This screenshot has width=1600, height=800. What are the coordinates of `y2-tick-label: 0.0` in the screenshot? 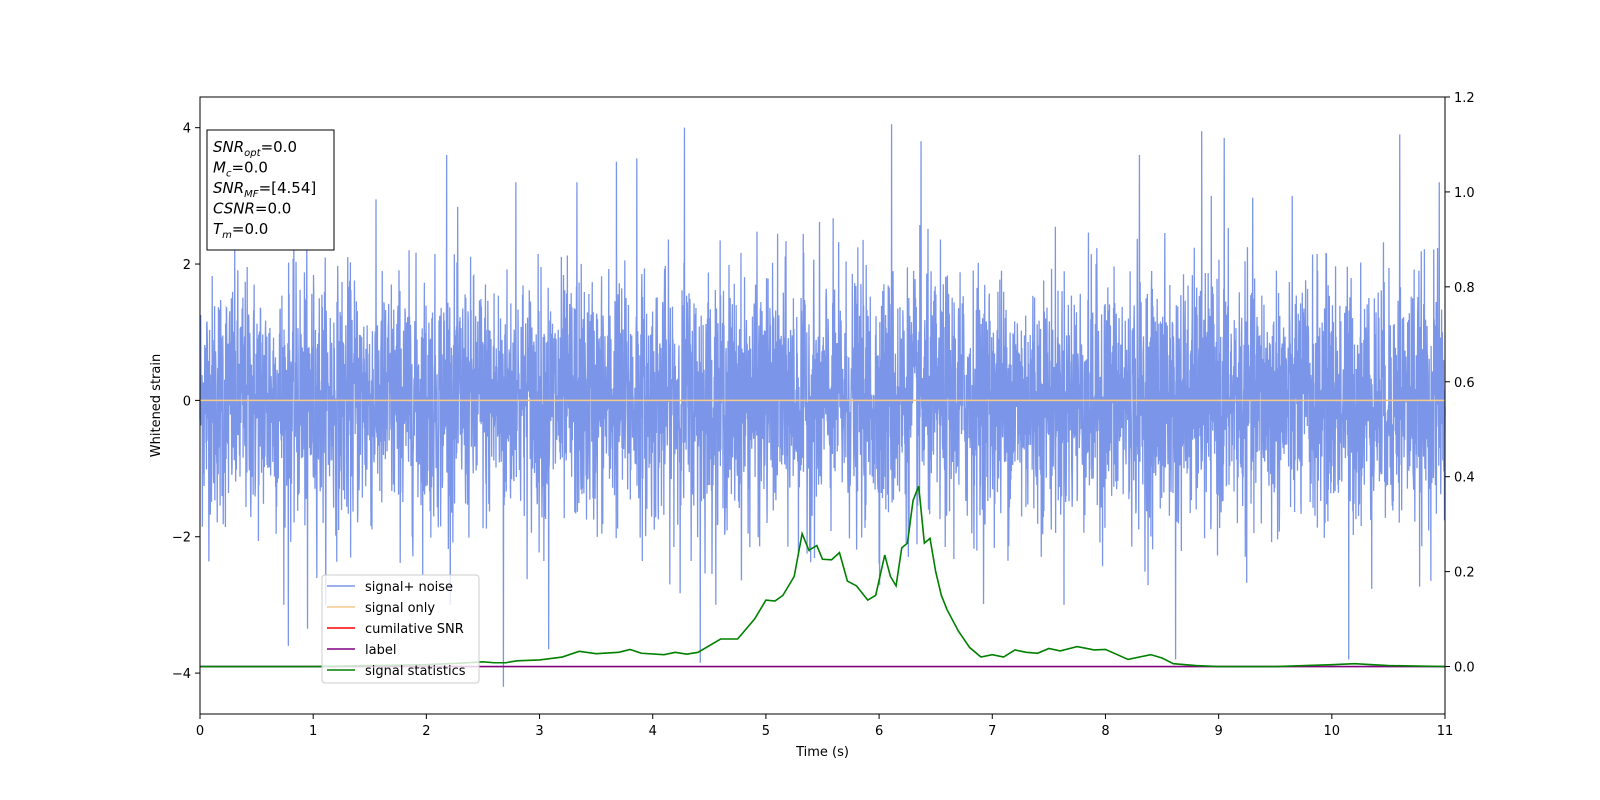 It's located at (1464, 668).